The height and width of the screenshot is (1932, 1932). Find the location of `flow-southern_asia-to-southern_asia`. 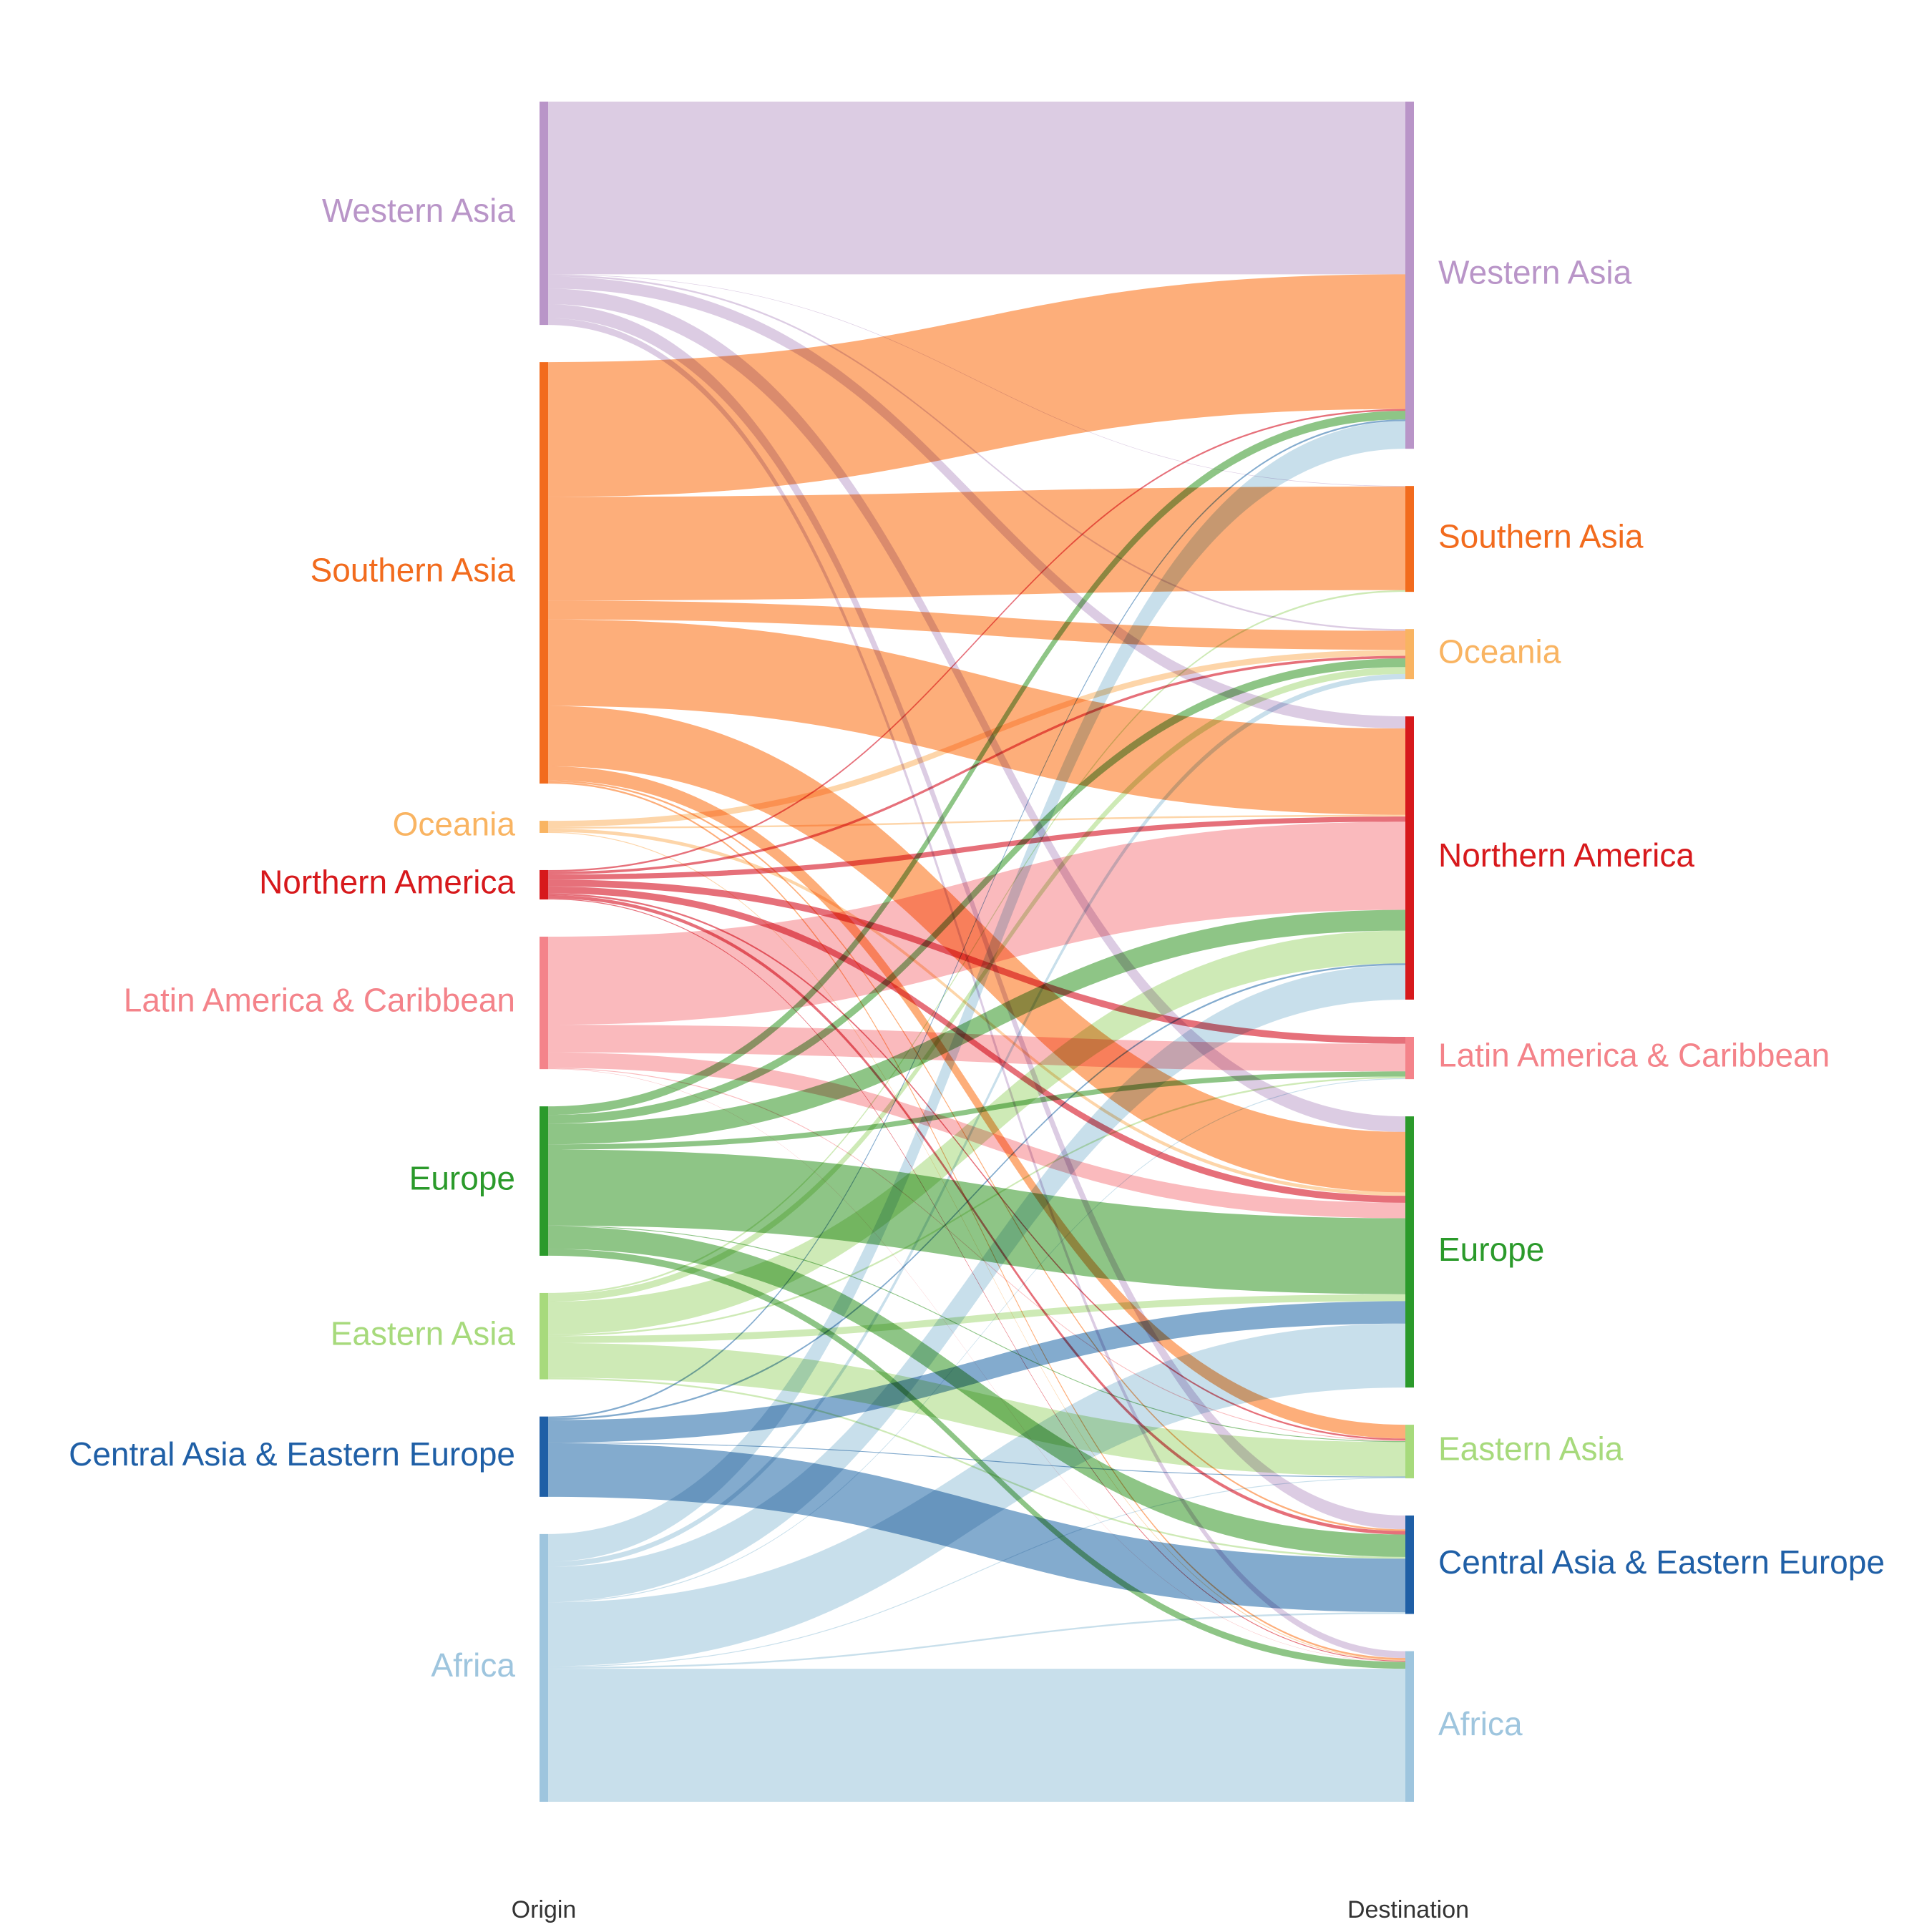

flow-southern_asia-to-southern_asia is located at coordinates (976, 543).